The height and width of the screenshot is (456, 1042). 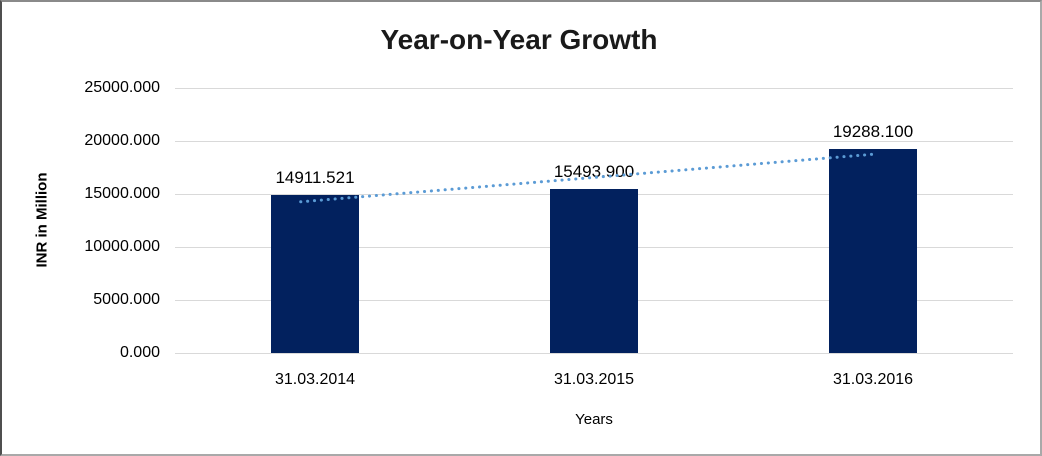 I want to click on y-tick-label: 5000.000, so click(x=126, y=299).